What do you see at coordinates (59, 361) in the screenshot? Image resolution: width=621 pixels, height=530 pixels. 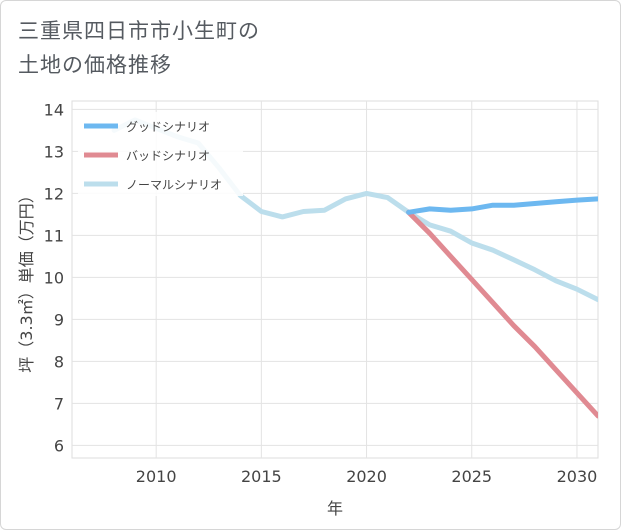 I see `y-tick-label: 8` at bounding box center [59, 361].